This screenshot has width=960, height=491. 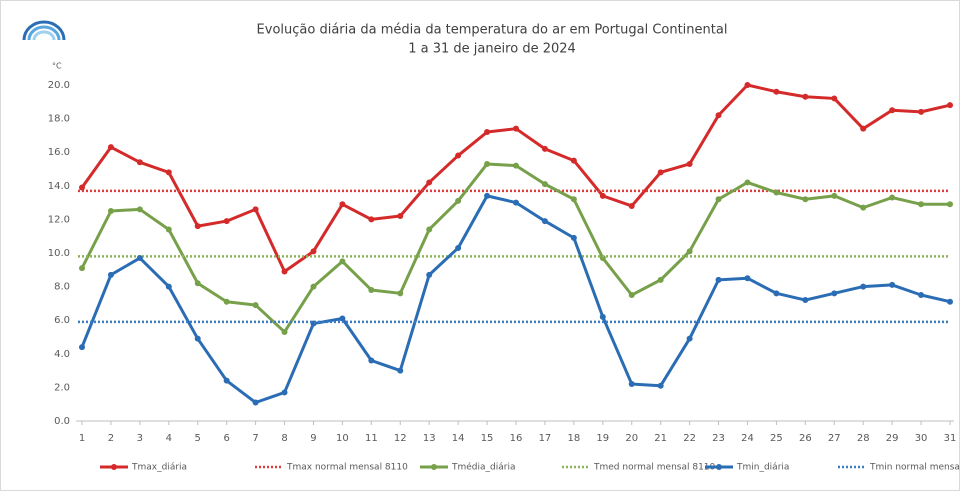 What do you see at coordinates (487, 438) in the screenshot?
I see `x-tick-label: 15` at bounding box center [487, 438].